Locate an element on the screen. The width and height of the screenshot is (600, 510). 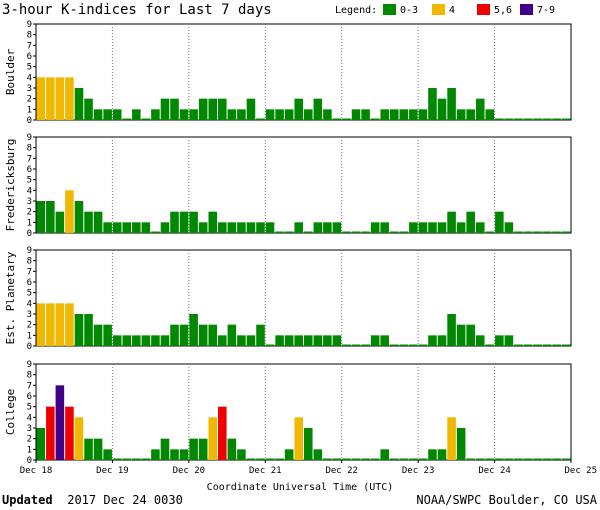
legend: Legend: 0-3 4 5,6 7-9 is located at coordinates (445, 10).